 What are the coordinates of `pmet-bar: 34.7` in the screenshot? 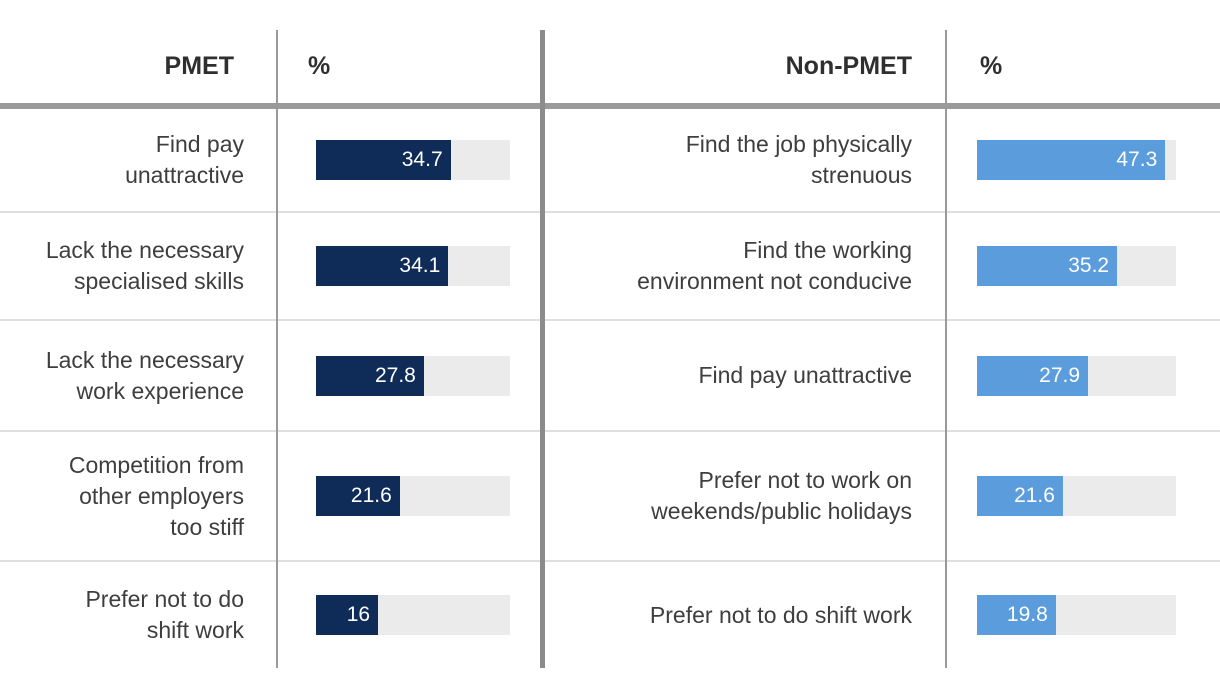 It's located at (383, 160).